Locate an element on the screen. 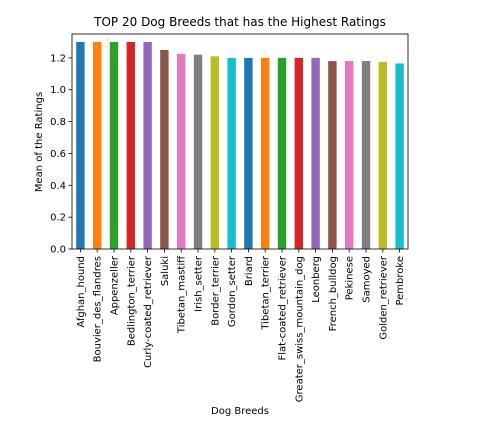 The height and width of the screenshot is (427, 498). bar-tibetan_mastiff is located at coordinates (181, 151).